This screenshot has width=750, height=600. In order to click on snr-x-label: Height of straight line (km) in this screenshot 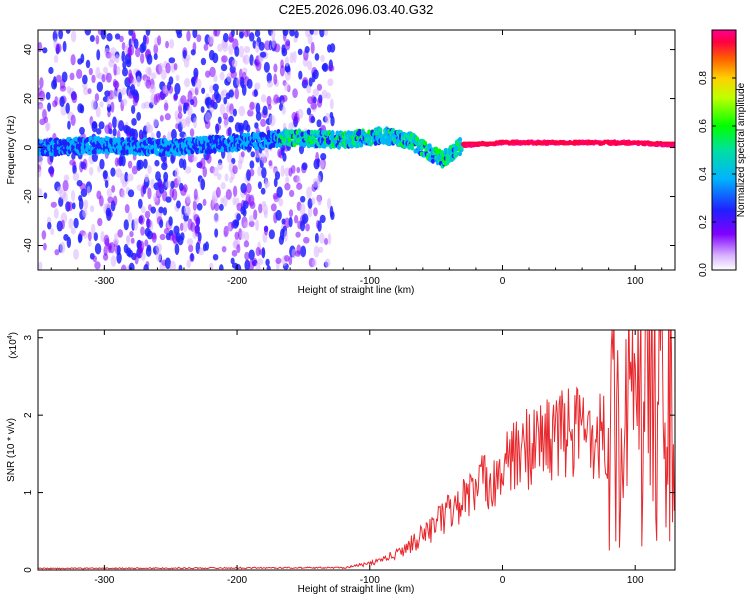, I will do `click(356, 589)`.